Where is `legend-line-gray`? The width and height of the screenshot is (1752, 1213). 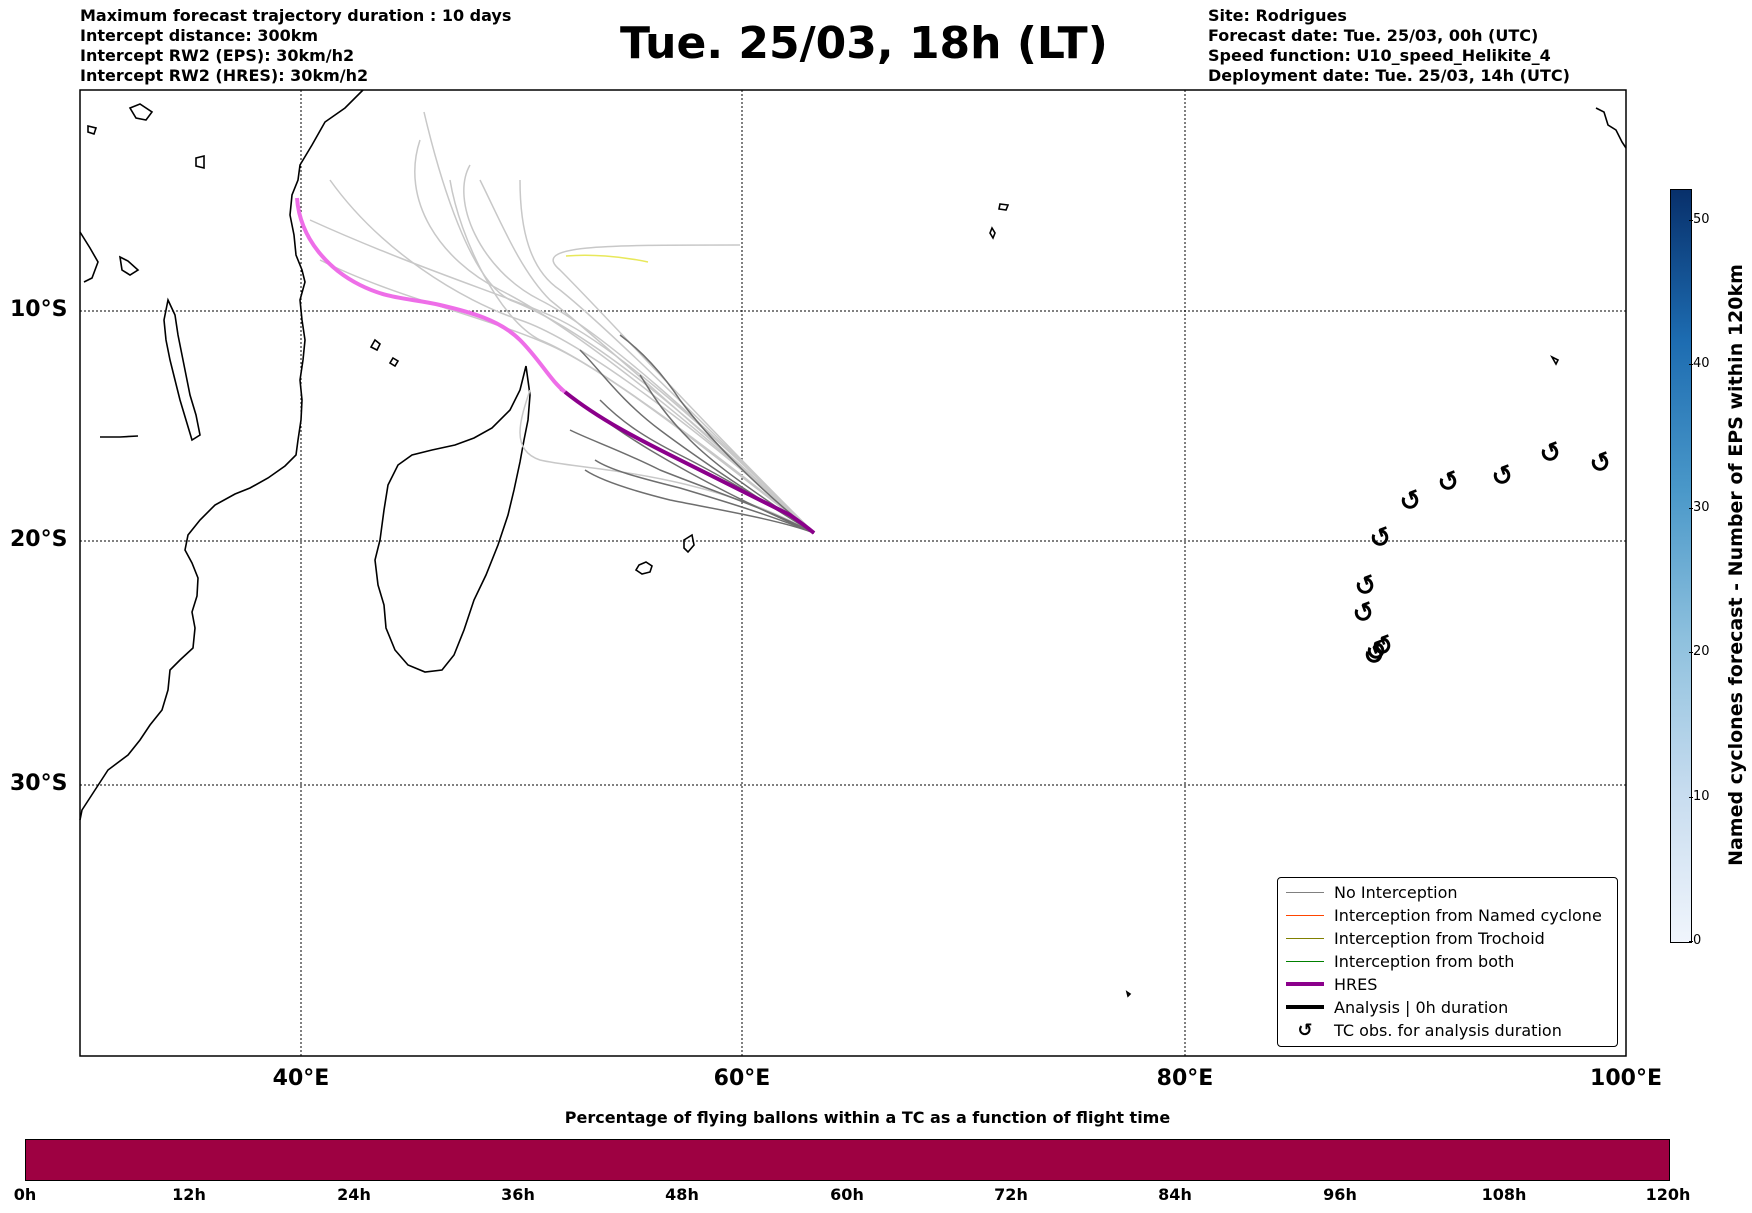 legend-line-gray is located at coordinates (1305, 892).